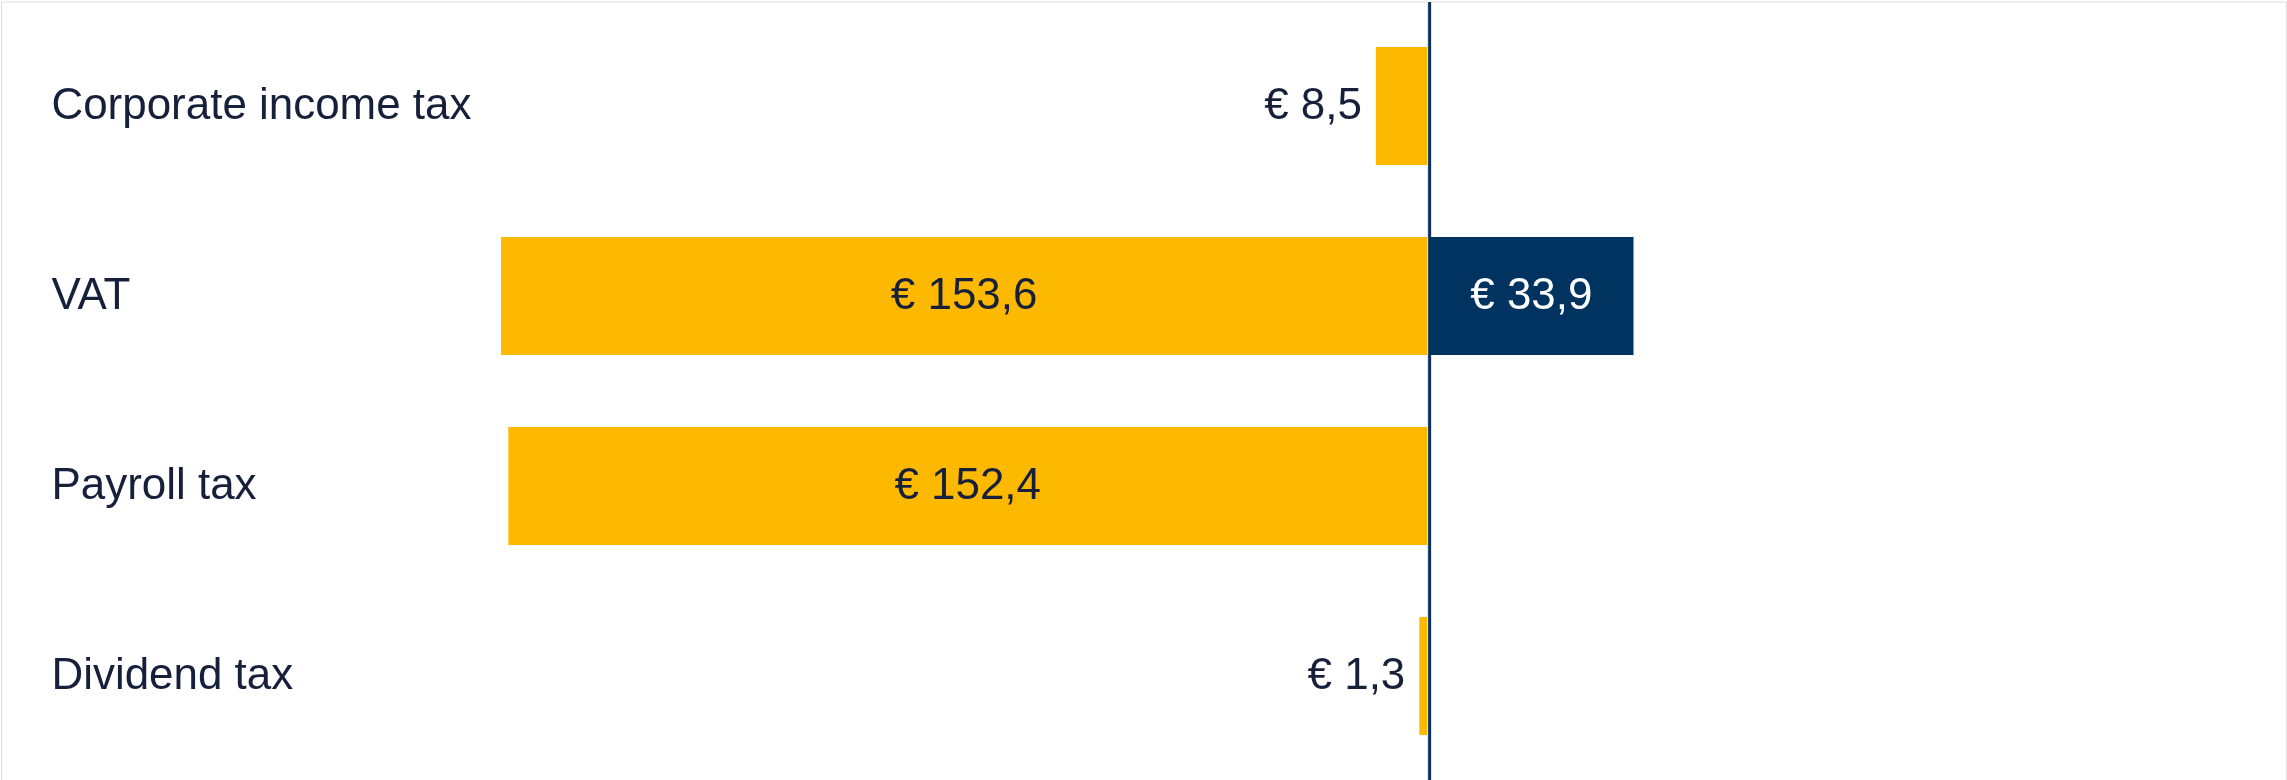 Image resolution: width=2287 pixels, height=780 pixels. I want to click on y-tick-label: Payroll tax, so click(154, 483).